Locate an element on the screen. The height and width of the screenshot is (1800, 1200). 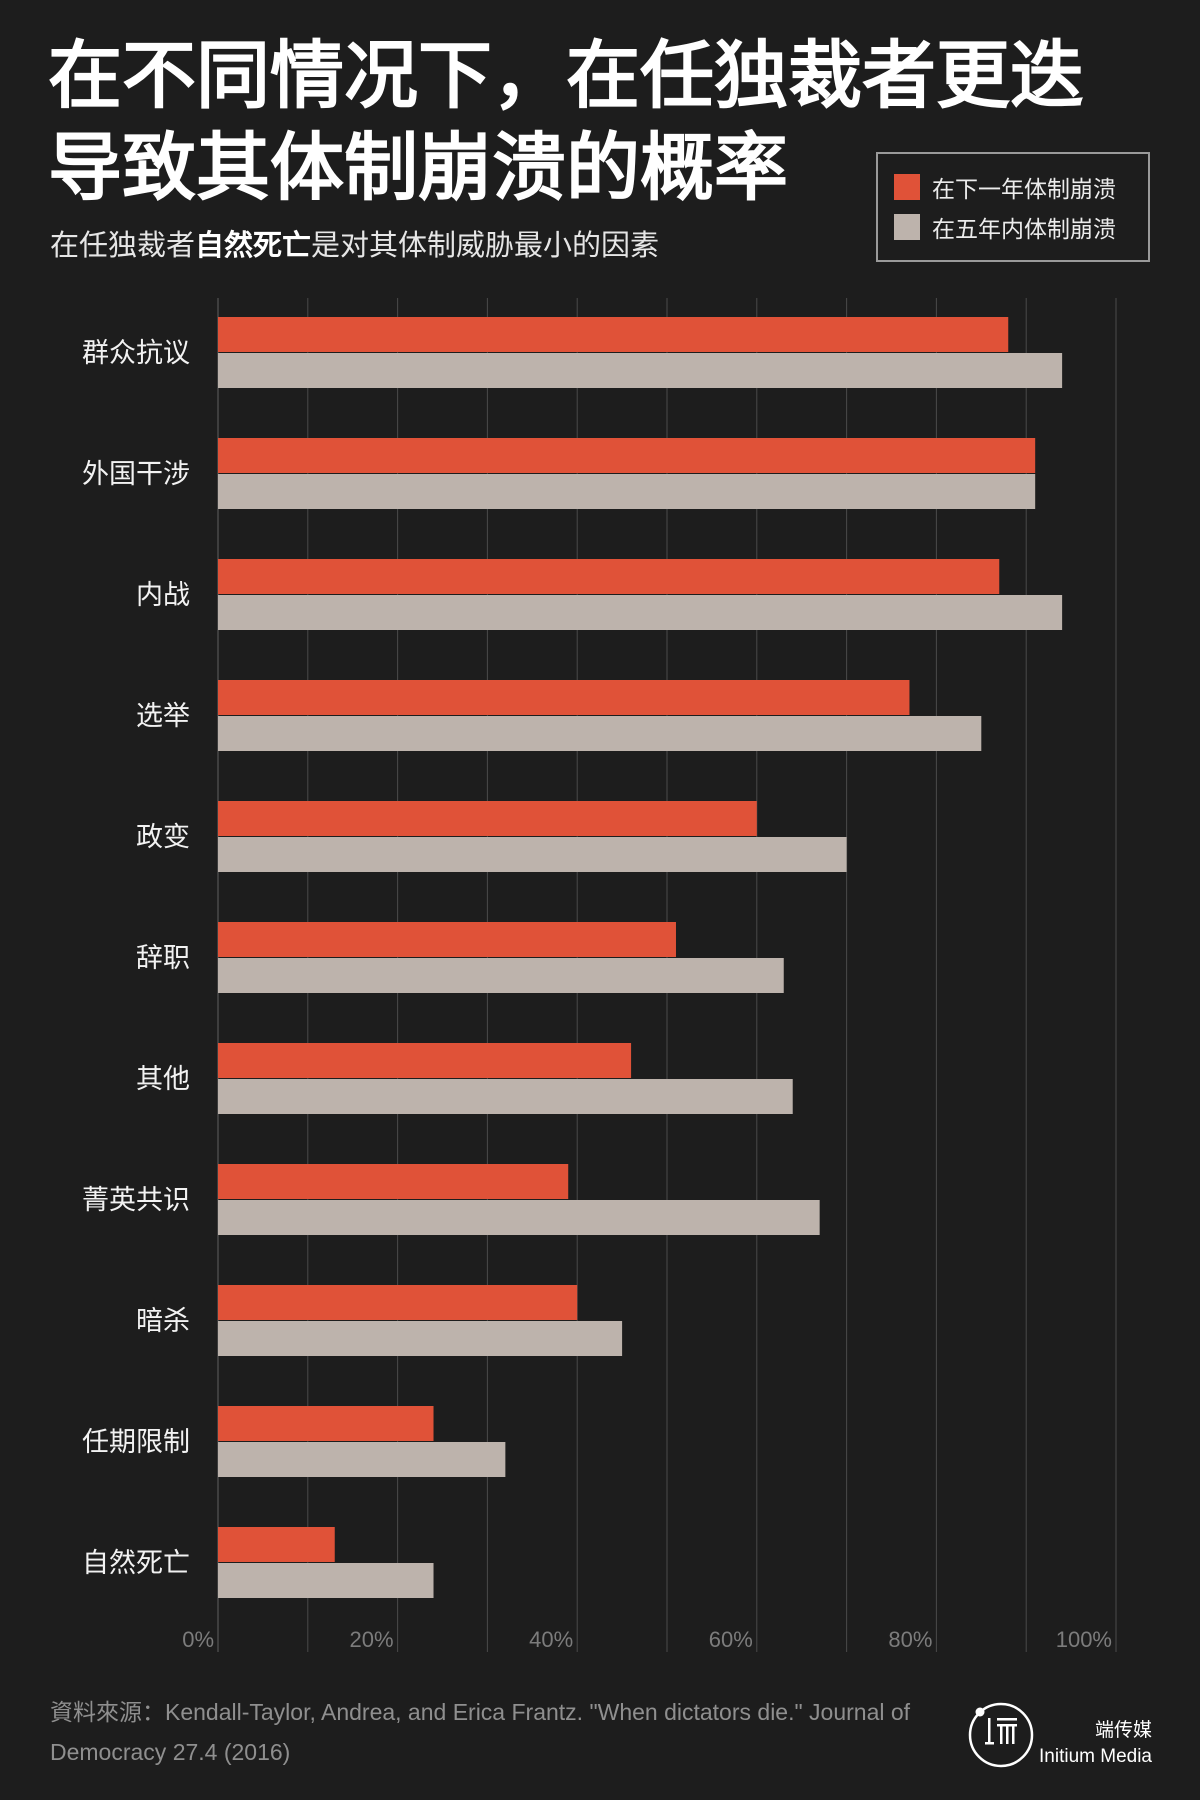
chart-subtitle: 在任独裁者自然死亡是对其体制威胁最小的因素 is located at coordinates (354, 243).